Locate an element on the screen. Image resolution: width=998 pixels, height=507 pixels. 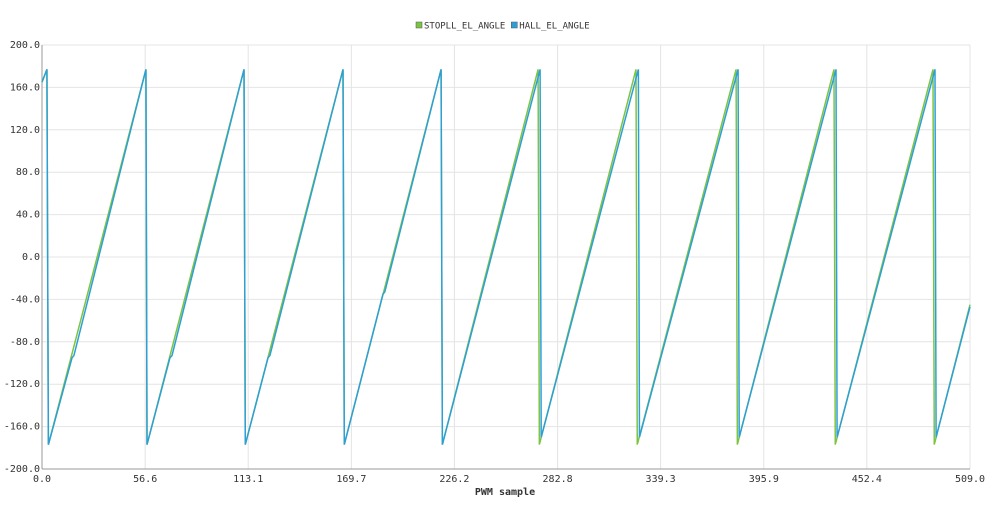
x-tick-label: 113.1 is located at coordinates (248, 479).